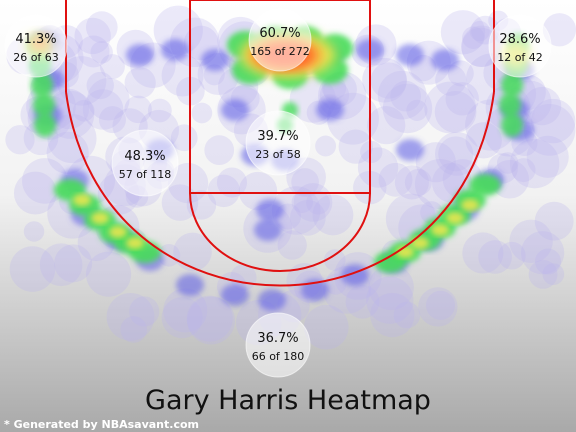  Describe the element at coordinates (35, 39) in the screenshot. I see `zone-pct-label: 41.3%` at that location.